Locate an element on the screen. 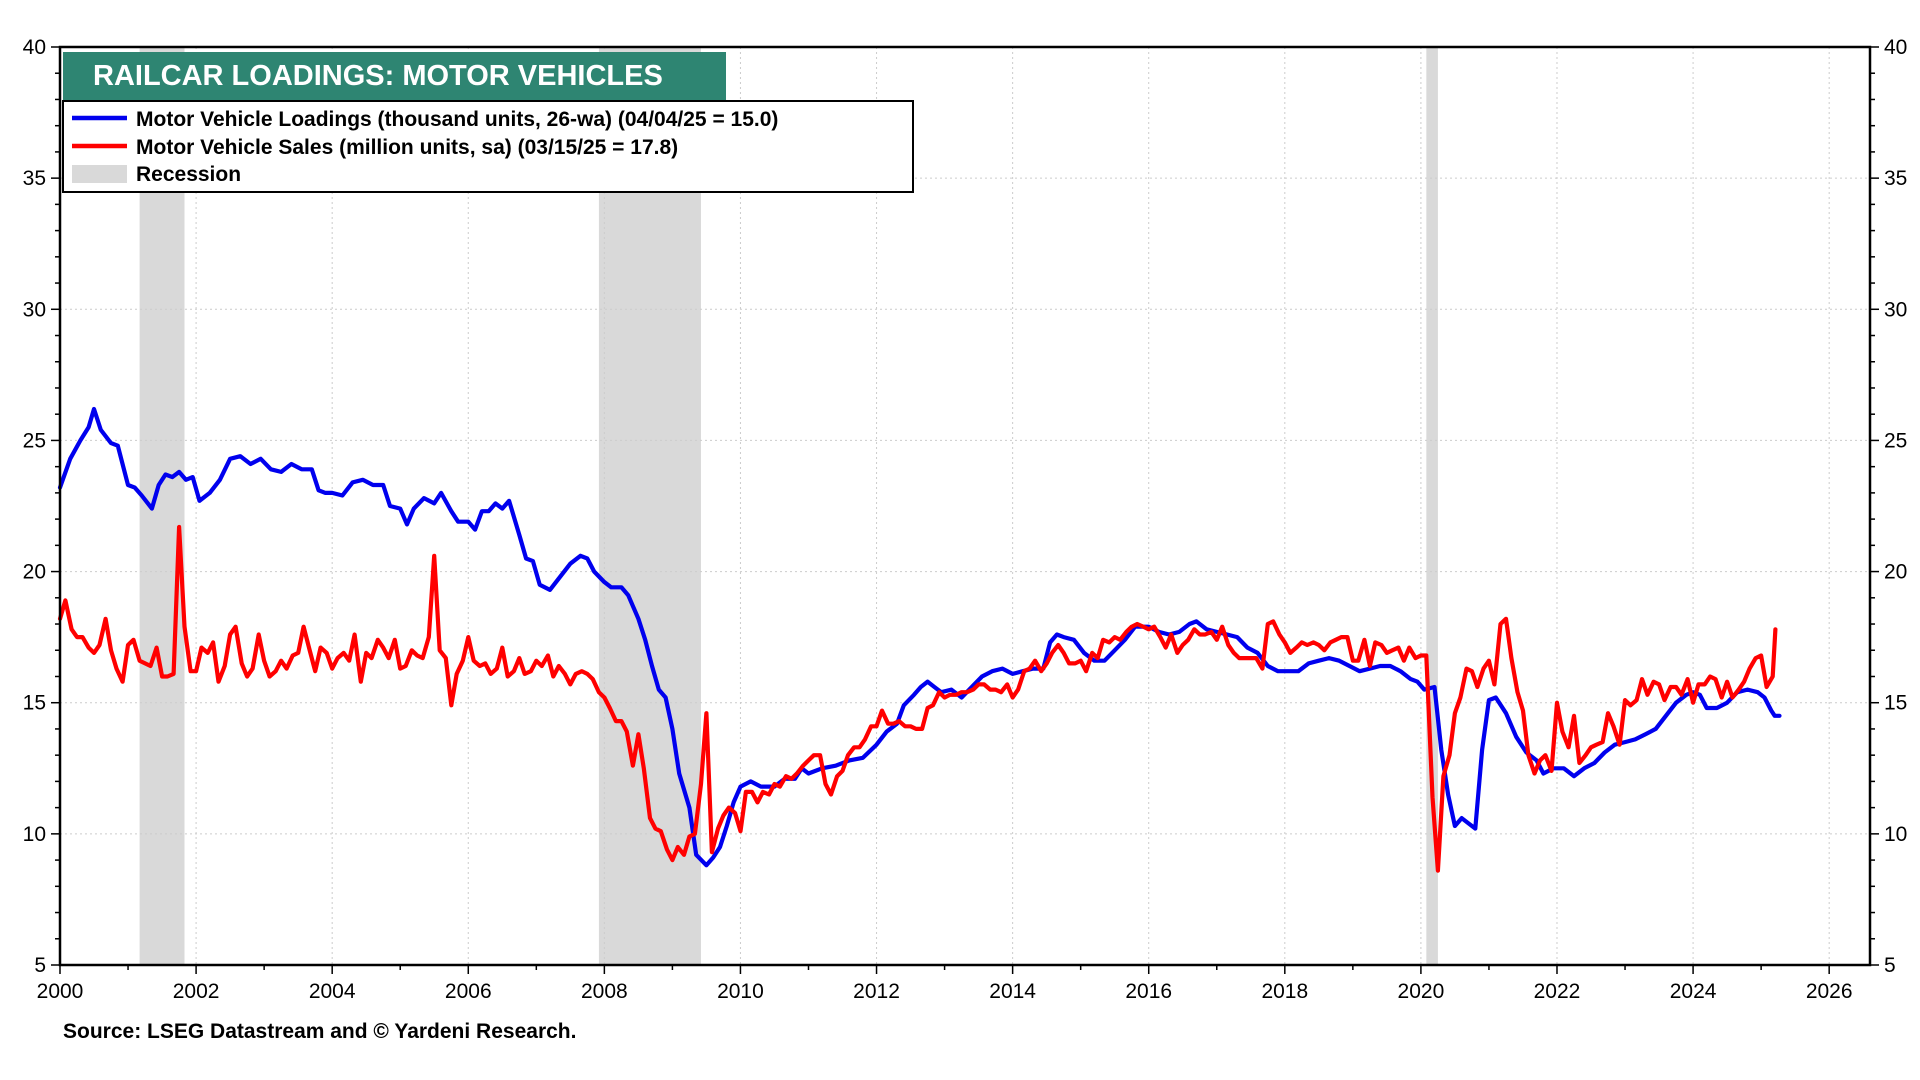 This screenshot has width=1920, height=1080. y-tick-label-left: 40 is located at coordinates (34, 47).